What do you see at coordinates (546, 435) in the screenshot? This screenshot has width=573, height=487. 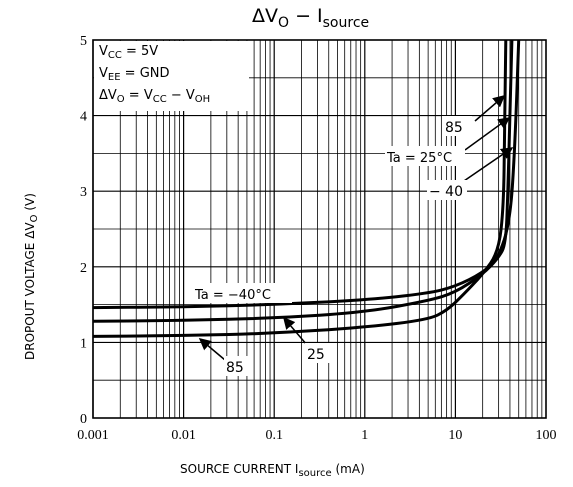 I see `x-tick-label: 100` at bounding box center [546, 435].